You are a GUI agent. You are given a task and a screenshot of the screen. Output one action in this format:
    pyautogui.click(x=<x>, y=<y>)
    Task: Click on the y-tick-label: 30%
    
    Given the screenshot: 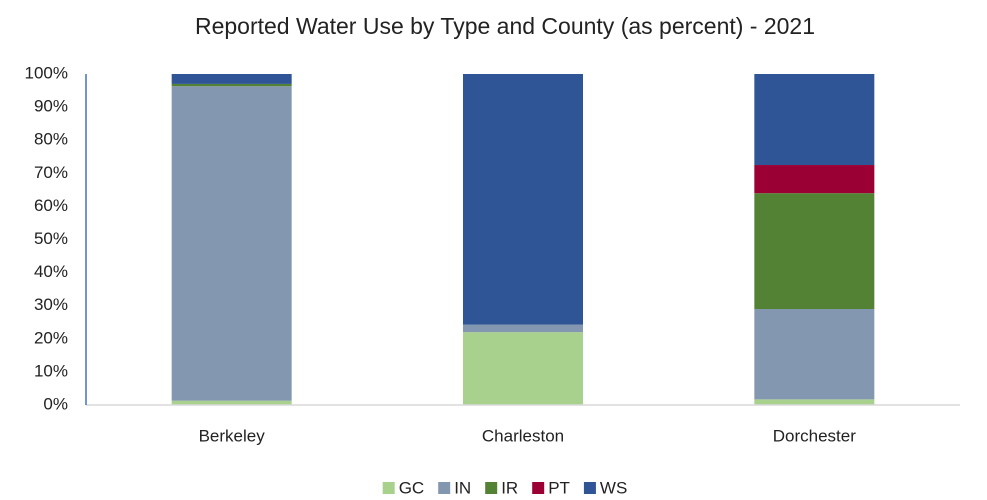 What is the action you would take?
    pyautogui.click(x=51, y=304)
    